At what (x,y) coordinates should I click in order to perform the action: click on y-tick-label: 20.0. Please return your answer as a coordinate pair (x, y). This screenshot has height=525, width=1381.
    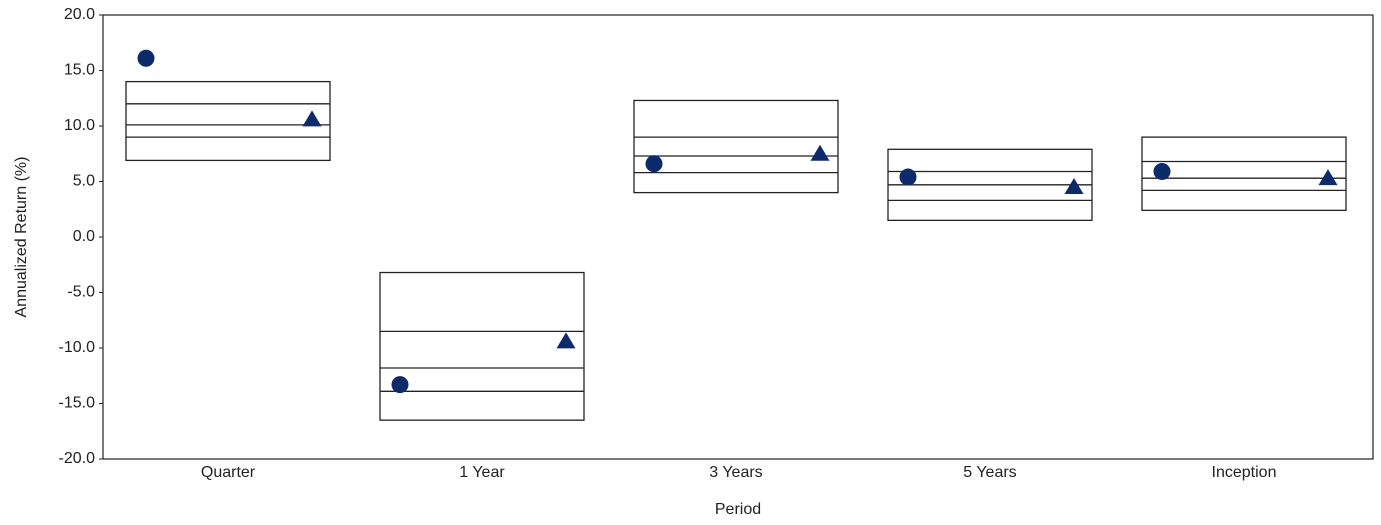
    Looking at the image, I should click on (79, 14).